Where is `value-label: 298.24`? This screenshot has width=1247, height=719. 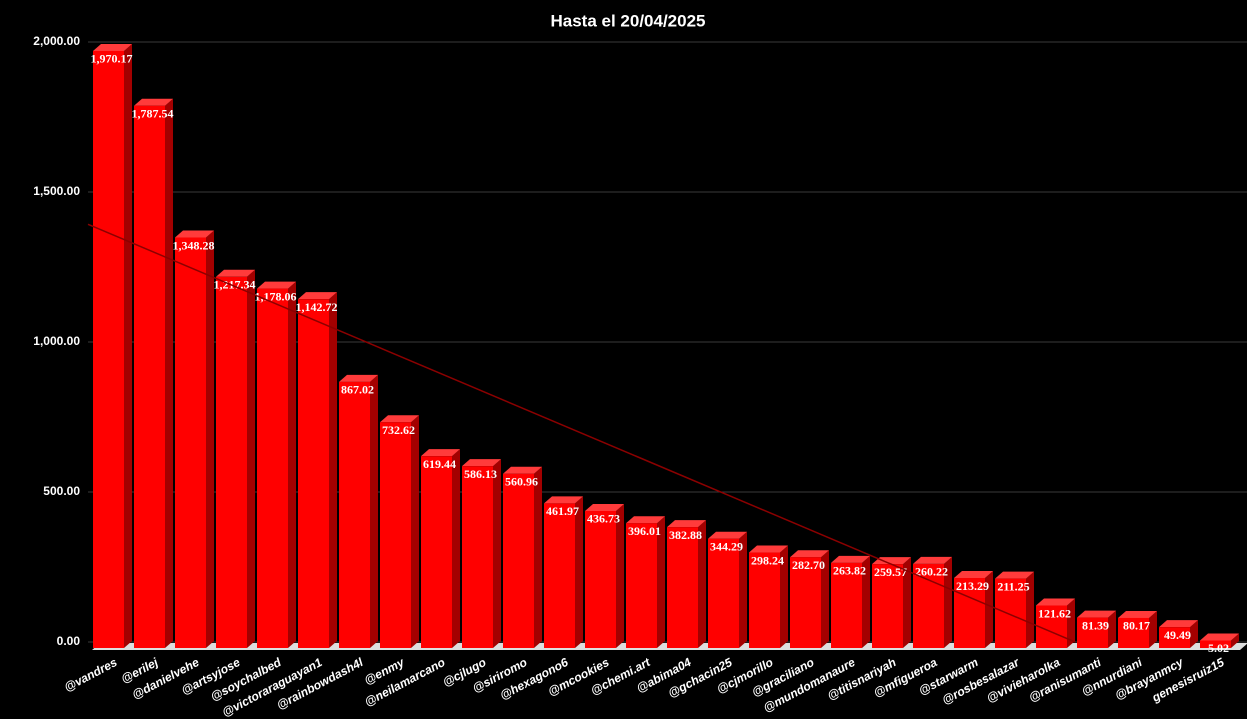
value-label: 298.24 is located at coordinates (767, 560).